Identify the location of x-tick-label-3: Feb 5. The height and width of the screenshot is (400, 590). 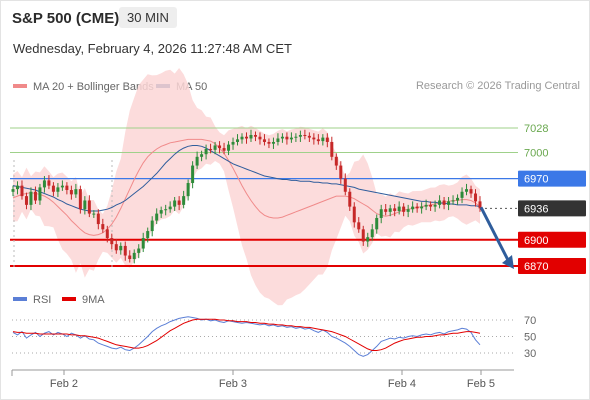
(481, 384).